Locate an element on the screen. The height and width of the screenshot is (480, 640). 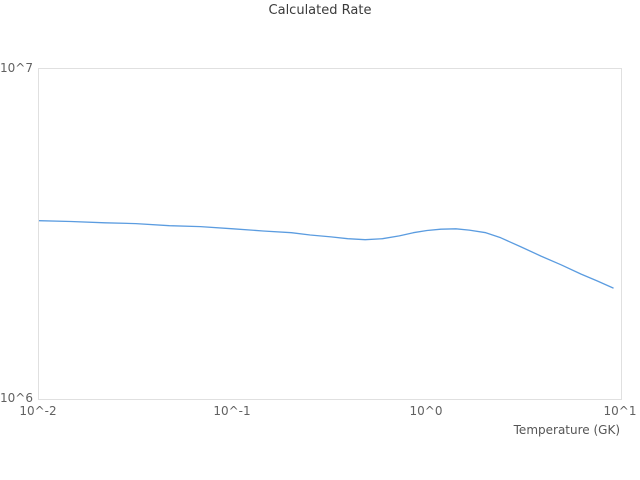
rate-line-series is located at coordinates (326, 254).